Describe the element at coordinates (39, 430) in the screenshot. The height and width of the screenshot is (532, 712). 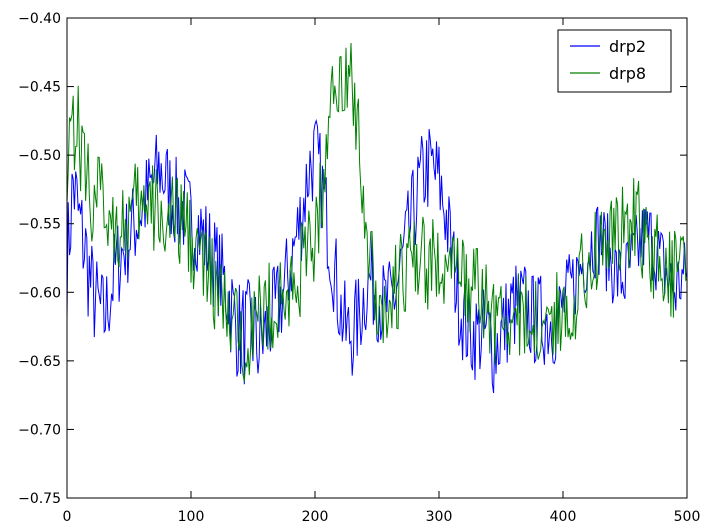
I see `y-tick-label: −0.70` at that location.